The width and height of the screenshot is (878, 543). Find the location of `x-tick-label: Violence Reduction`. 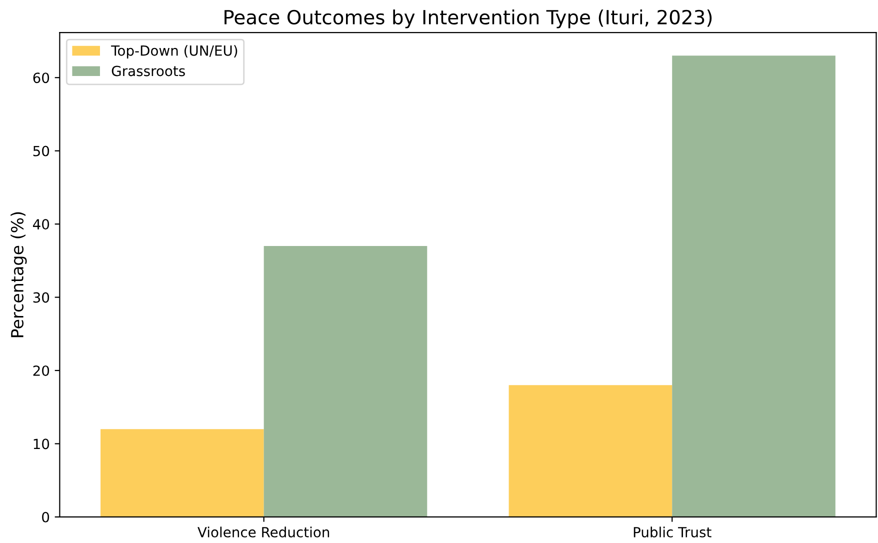

x-tick-label: Violence Reduction is located at coordinates (264, 532).